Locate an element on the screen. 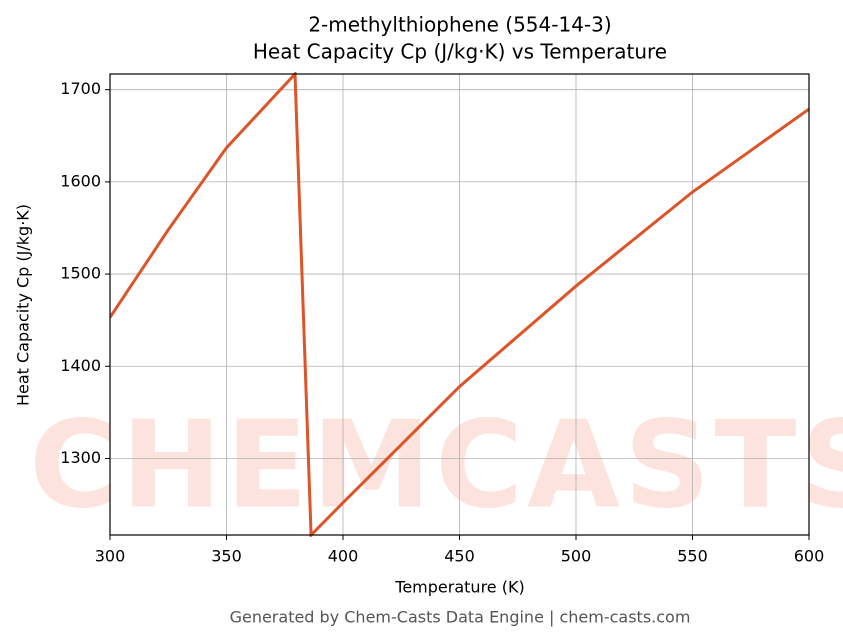 The image size is (843, 644). x-tick-label: 600 is located at coordinates (809, 556).